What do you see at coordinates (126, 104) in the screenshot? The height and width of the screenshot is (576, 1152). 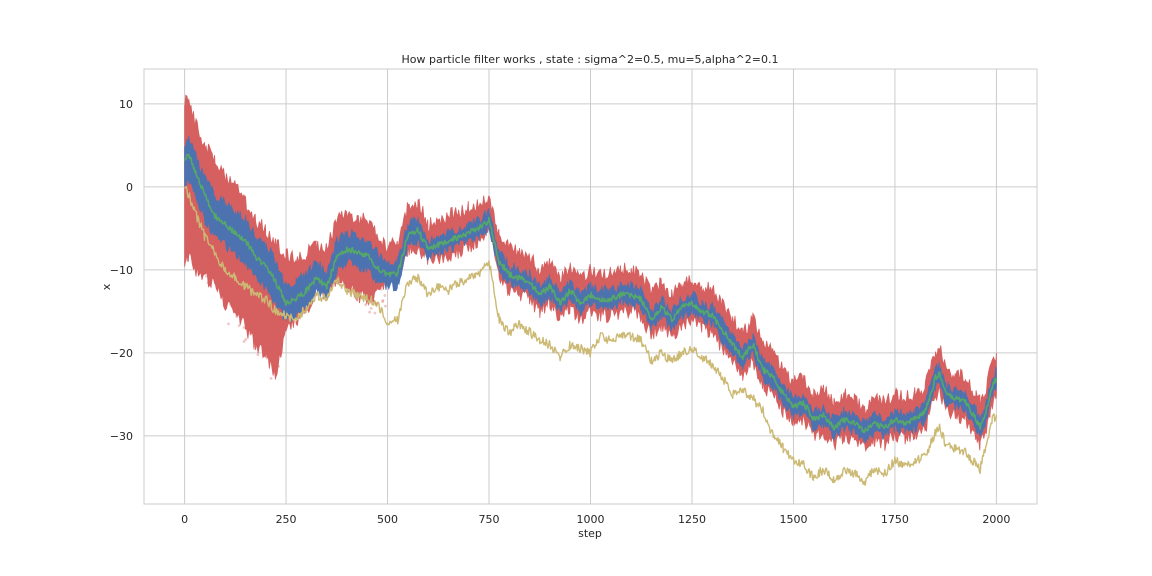 I see `y-tick-label-0: 10` at bounding box center [126, 104].